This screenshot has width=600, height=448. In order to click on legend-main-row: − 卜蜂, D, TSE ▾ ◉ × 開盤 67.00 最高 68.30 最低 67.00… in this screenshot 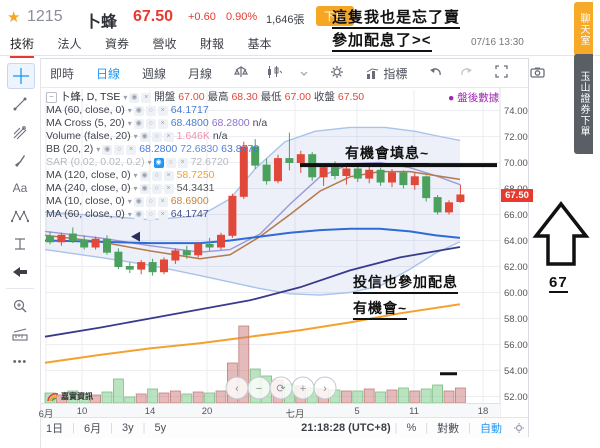, I will do `click(205, 97)`.